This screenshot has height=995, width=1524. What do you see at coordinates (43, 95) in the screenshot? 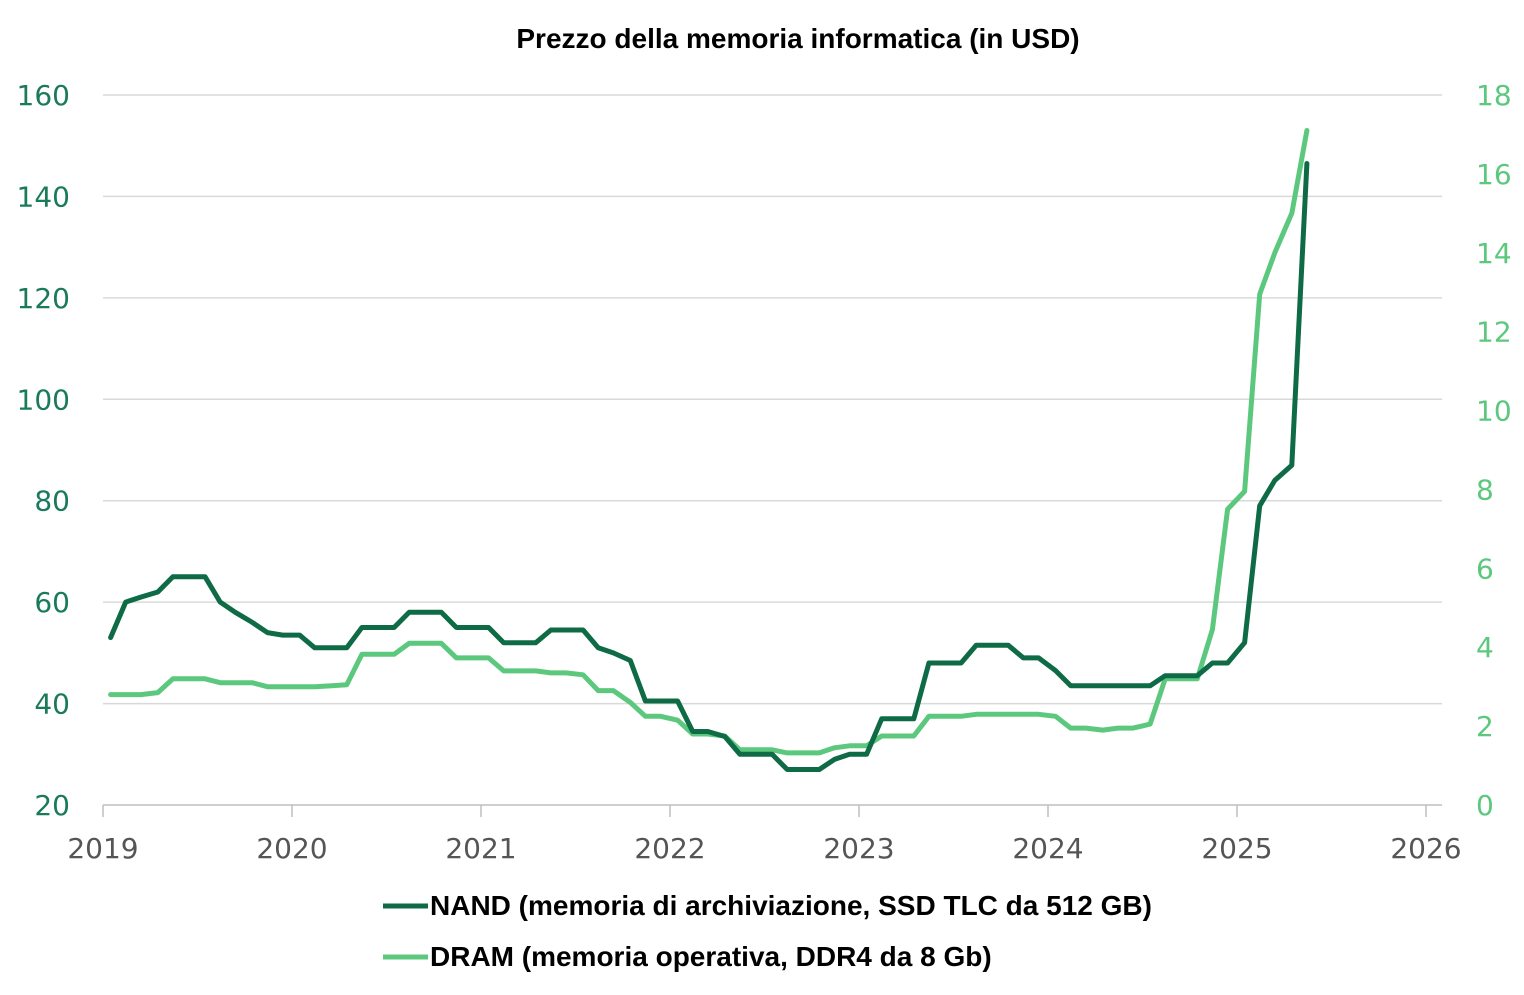
I see `left-y-tick-label: 160` at bounding box center [43, 95].